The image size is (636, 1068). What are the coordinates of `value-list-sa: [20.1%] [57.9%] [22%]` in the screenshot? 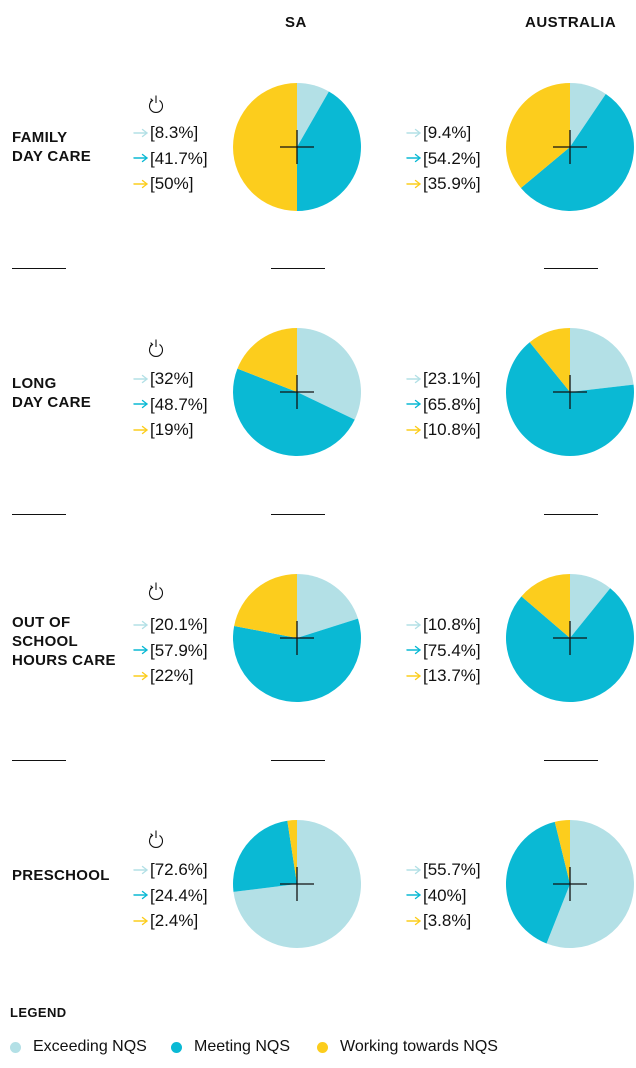 It's located at (170, 650).